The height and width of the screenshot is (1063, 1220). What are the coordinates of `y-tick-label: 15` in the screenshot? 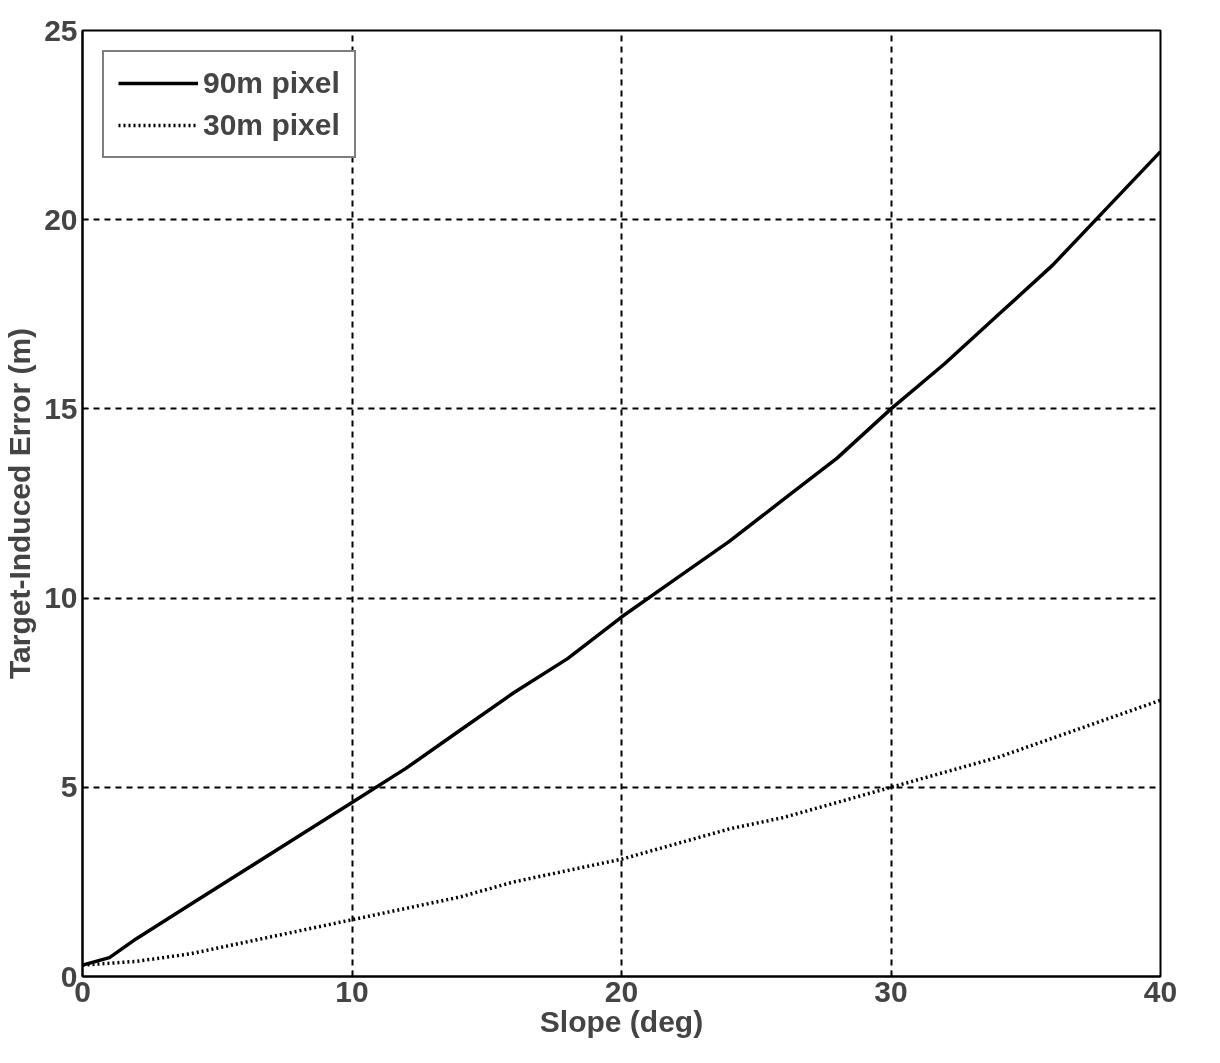 It's located at (61, 408).